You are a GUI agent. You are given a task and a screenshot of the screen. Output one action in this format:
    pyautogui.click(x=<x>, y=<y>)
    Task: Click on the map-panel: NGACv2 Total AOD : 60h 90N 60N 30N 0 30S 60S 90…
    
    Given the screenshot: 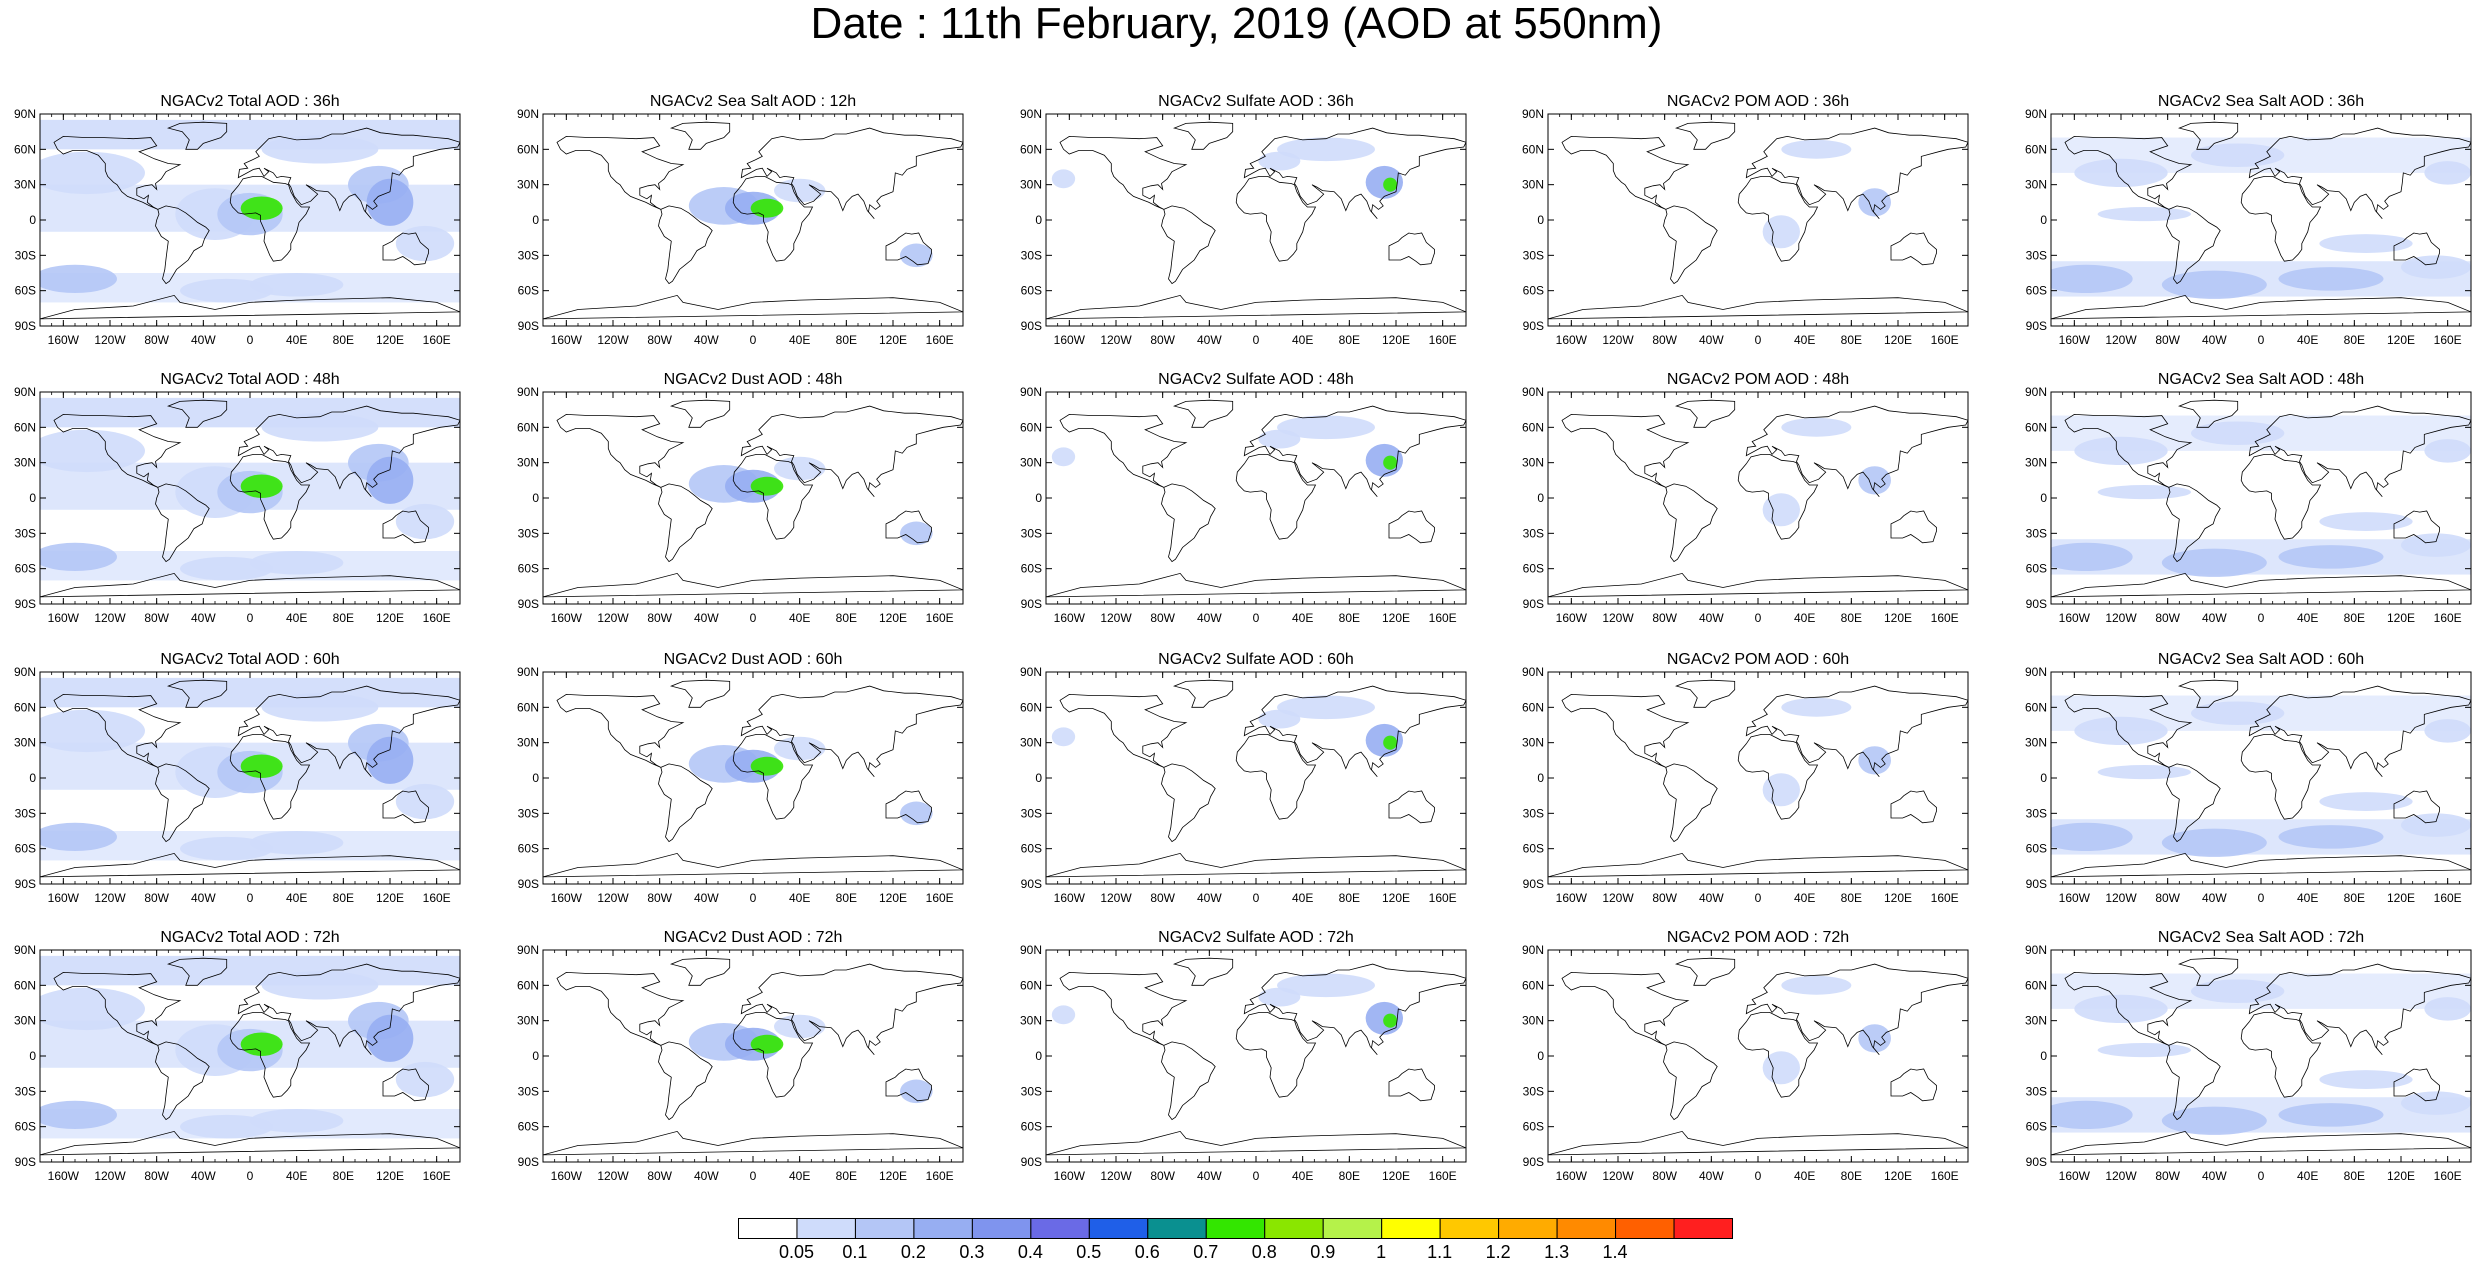 What is the action you would take?
    pyautogui.click(x=230, y=779)
    